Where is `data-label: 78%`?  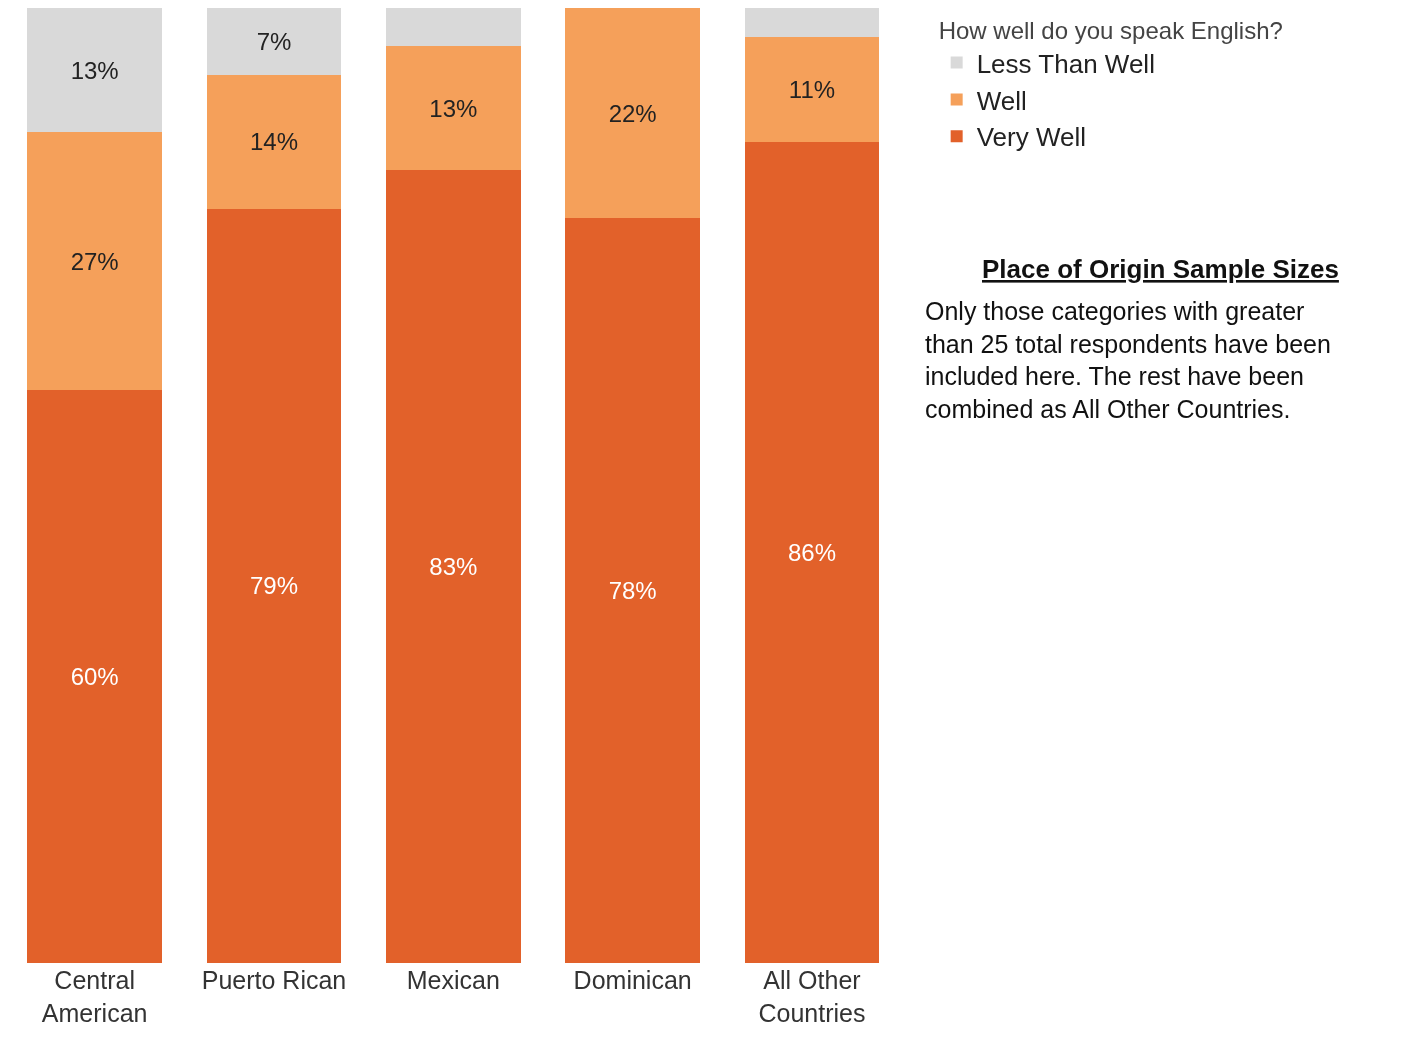 data-label: 78% is located at coordinates (632, 591).